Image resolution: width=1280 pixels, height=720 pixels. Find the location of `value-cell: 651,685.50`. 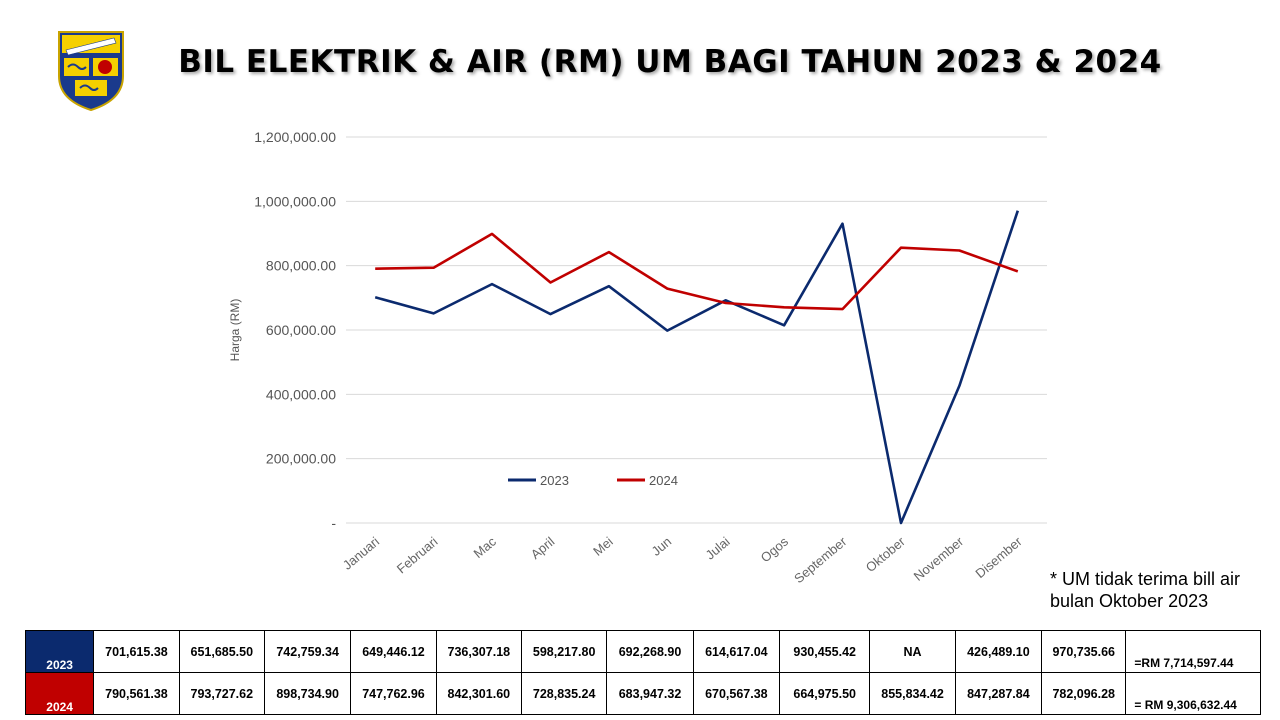

value-cell: 651,685.50 is located at coordinates (221, 651).